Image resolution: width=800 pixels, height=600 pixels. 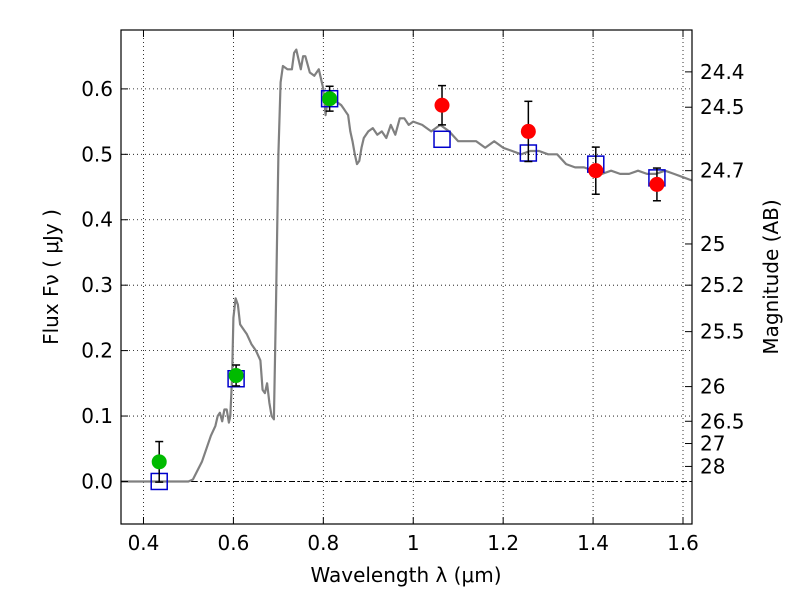 What do you see at coordinates (722, 171) in the screenshot?
I see `right-tick-label: 24.7` at bounding box center [722, 171].